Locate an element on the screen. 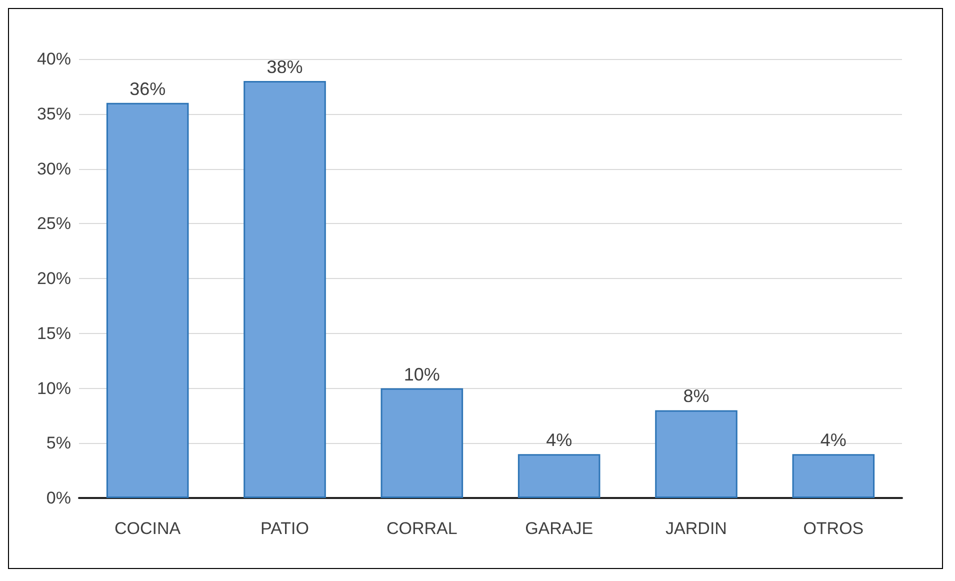  y-tick-label: 10% is located at coordinates (53, 388).